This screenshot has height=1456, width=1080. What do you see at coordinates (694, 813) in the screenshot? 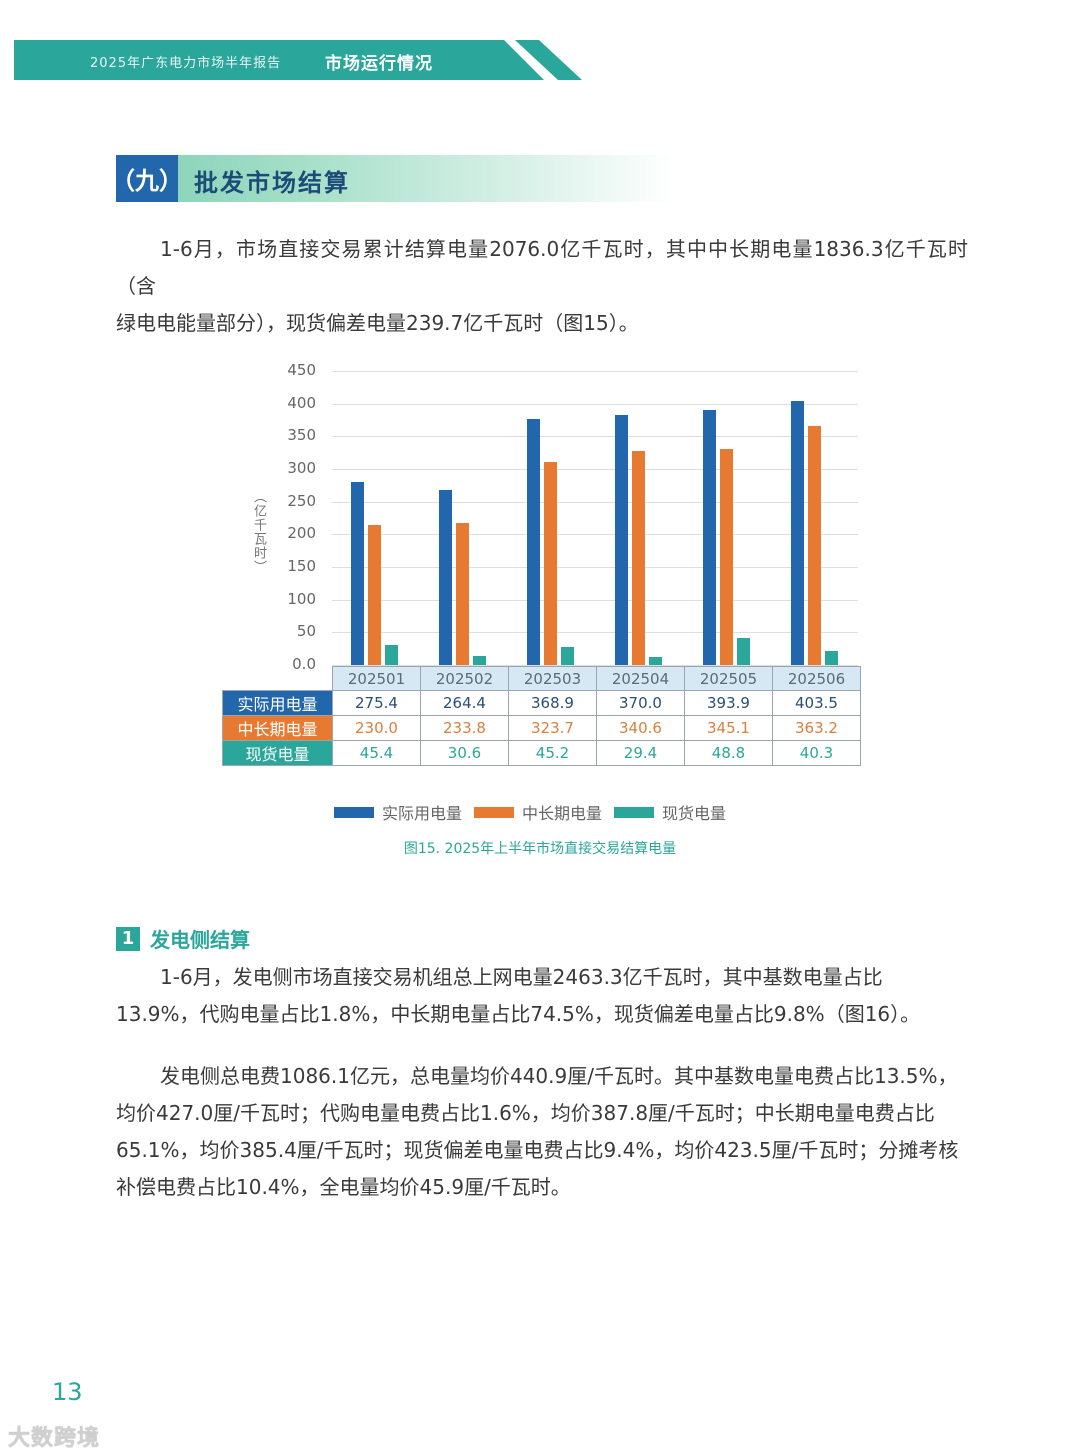
I see `legend-label: 现货电量` at bounding box center [694, 813].